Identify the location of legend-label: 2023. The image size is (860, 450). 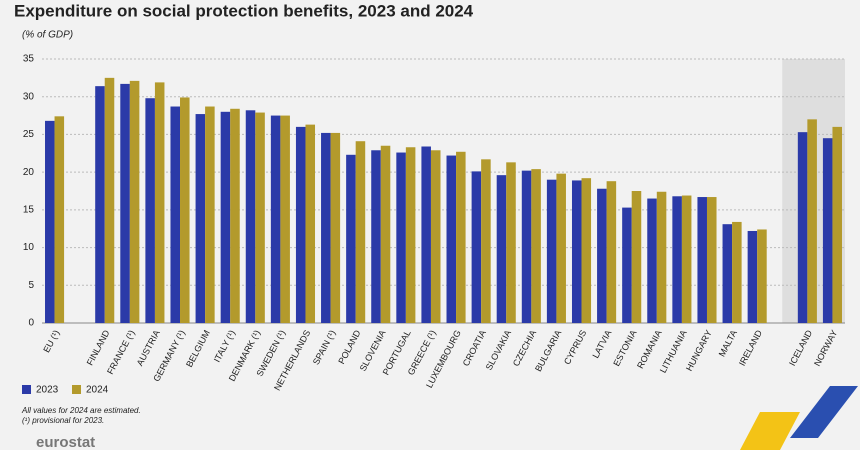
(47, 390).